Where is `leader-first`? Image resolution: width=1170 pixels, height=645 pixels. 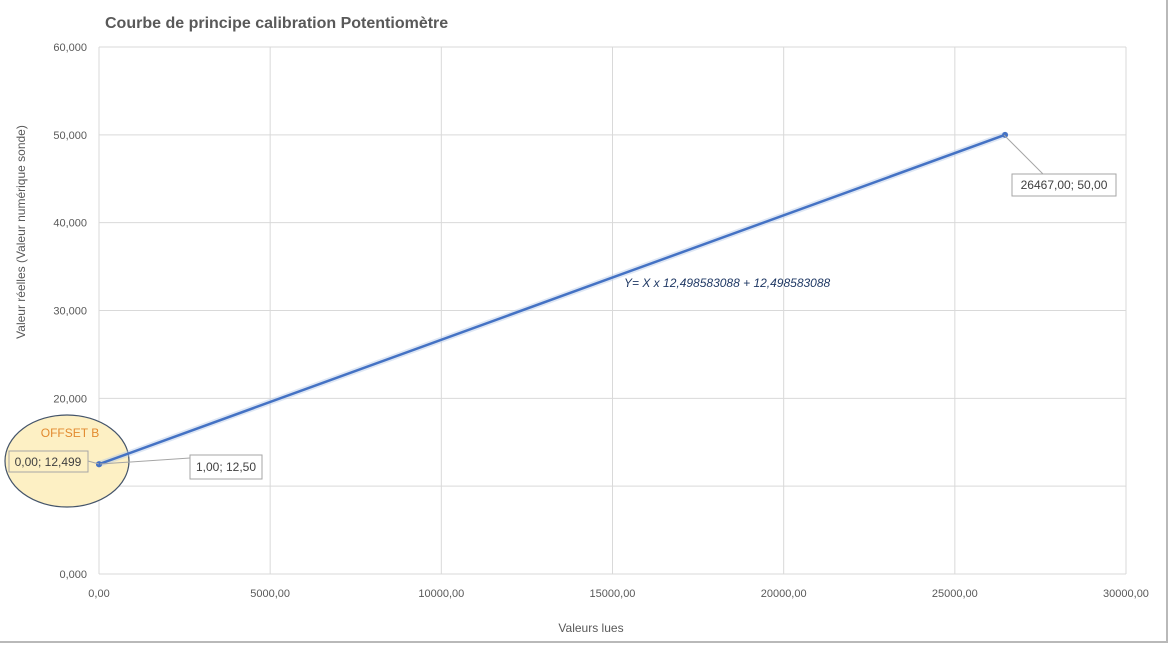
leader-first is located at coordinates (145, 461).